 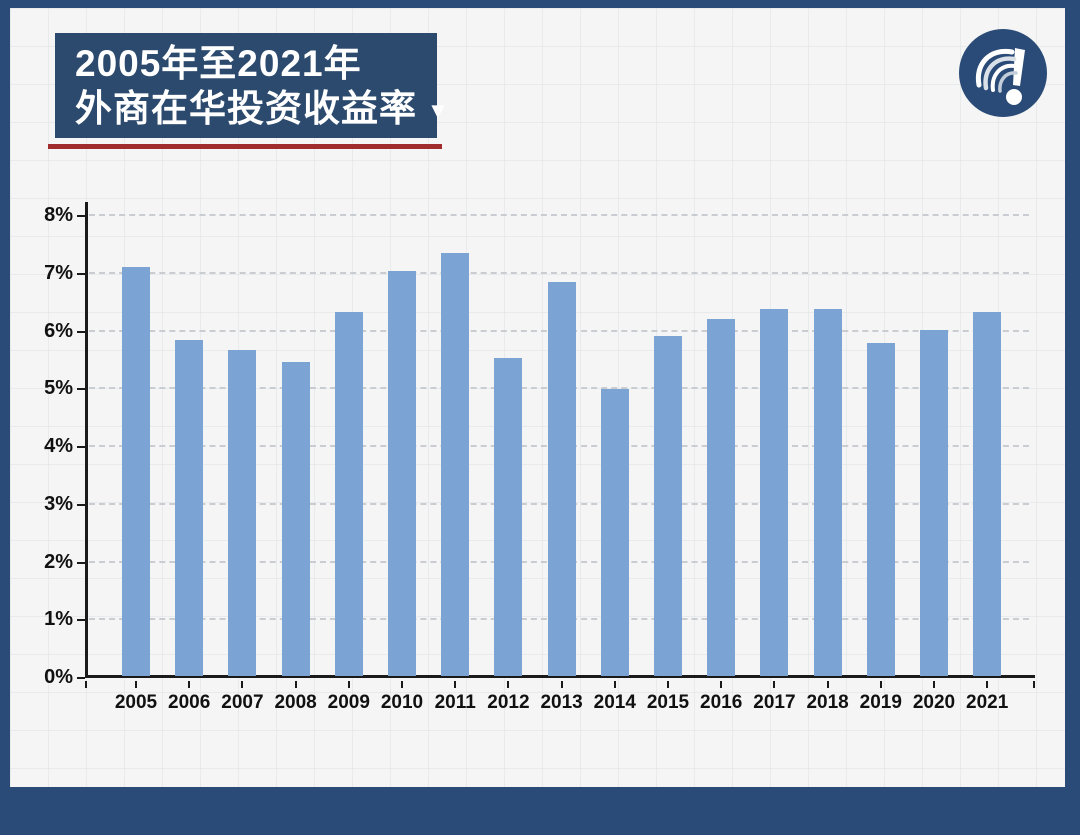 What do you see at coordinates (721, 684) in the screenshot?
I see `x-tick-2016` at bounding box center [721, 684].